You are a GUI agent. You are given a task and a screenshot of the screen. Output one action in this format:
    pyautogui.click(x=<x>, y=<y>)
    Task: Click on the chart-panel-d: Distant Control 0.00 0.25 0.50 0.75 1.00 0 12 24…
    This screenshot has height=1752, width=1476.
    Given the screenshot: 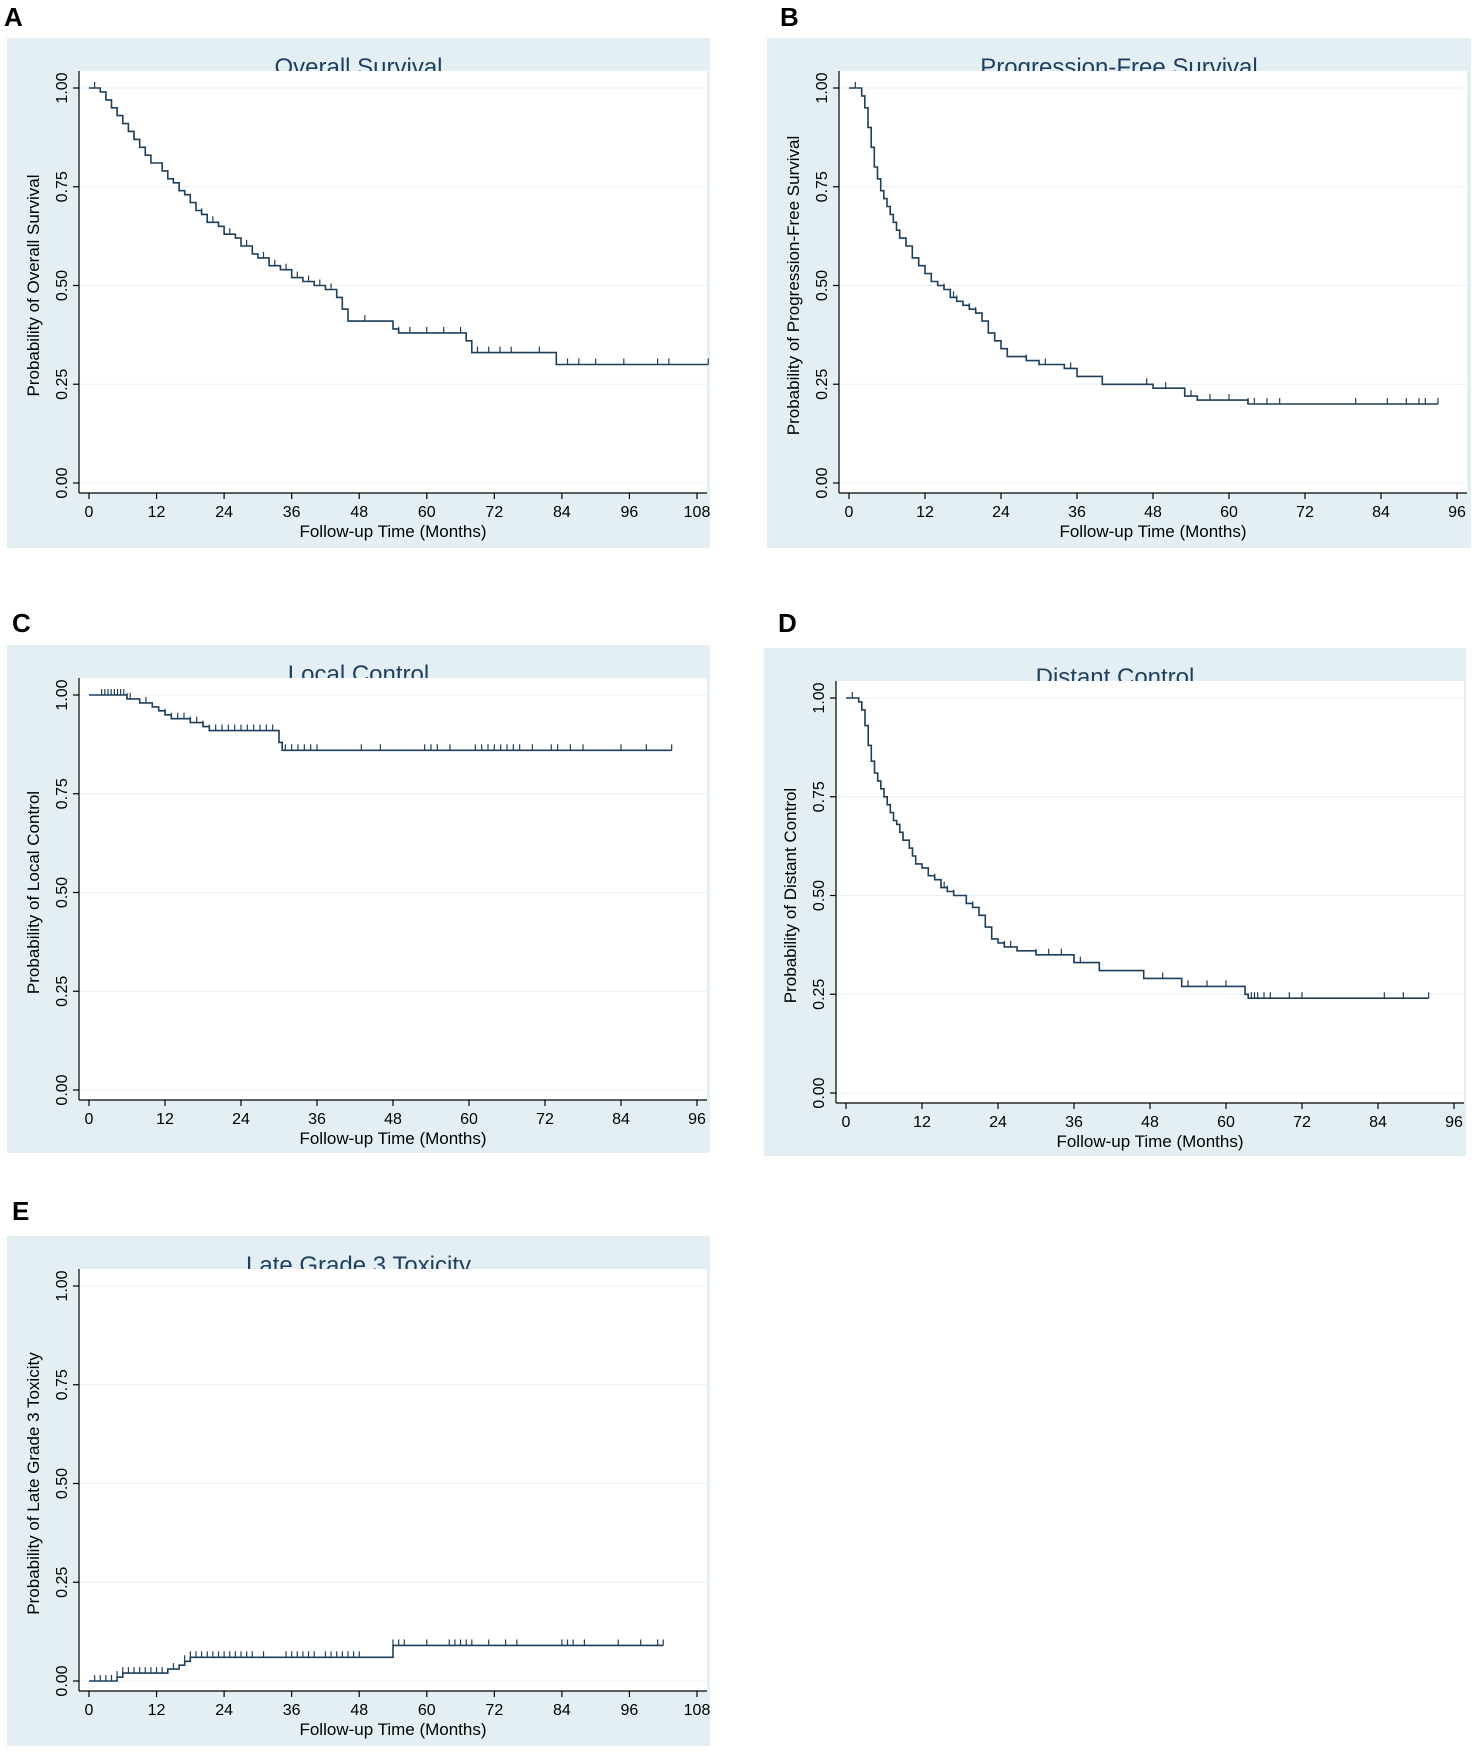 What is the action you would take?
    pyautogui.click(x=1115, y=902)
    